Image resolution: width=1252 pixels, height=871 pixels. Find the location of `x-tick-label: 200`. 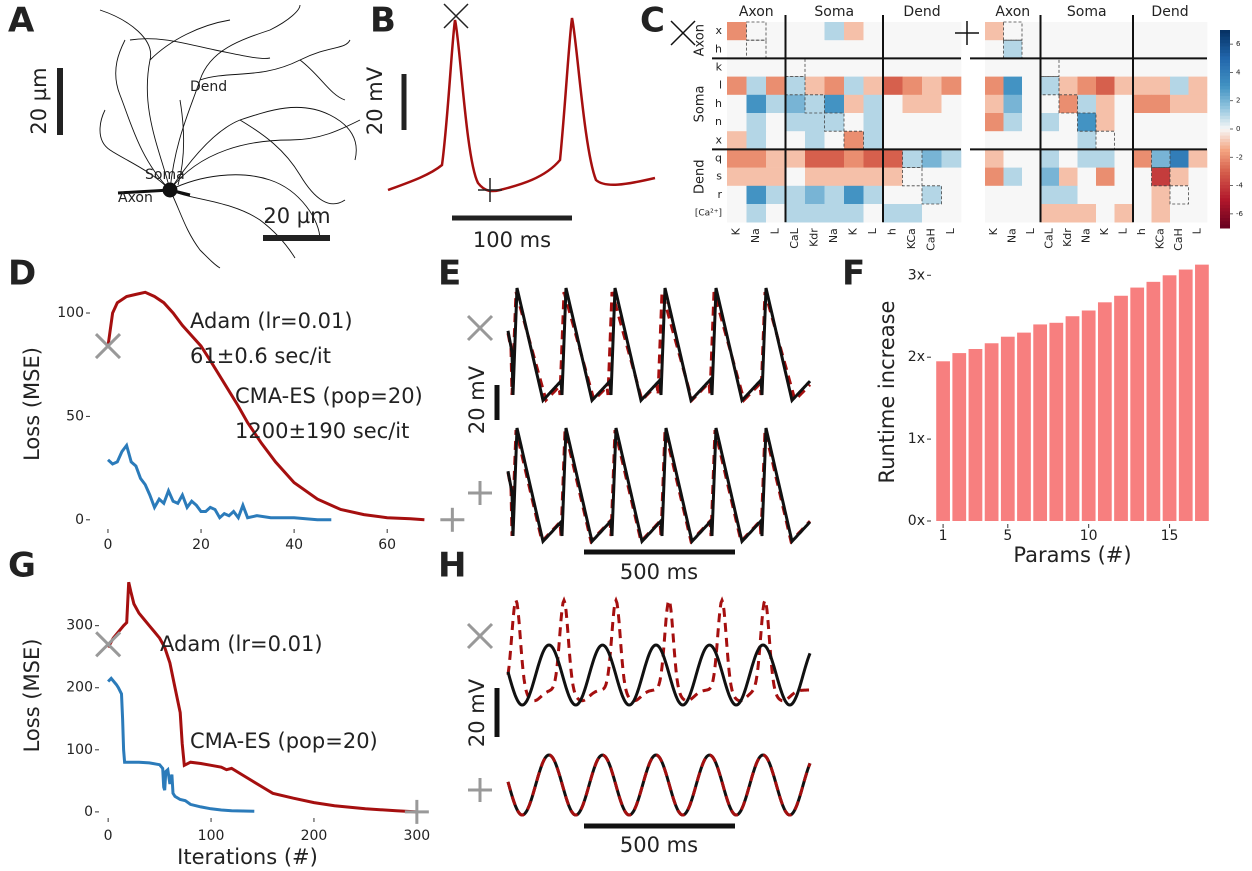

x-tick-label: 200 is located at coordinates (314, 836).